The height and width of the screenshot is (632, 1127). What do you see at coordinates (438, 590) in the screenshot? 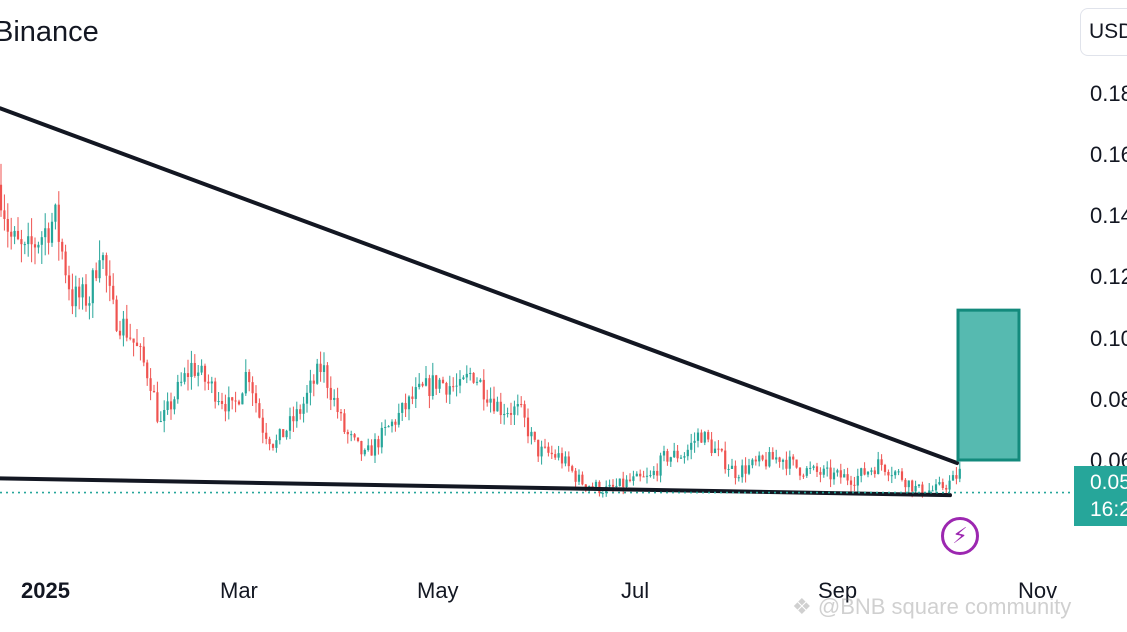
I see `x-tick-label: May` at bounding box center [438, 590].